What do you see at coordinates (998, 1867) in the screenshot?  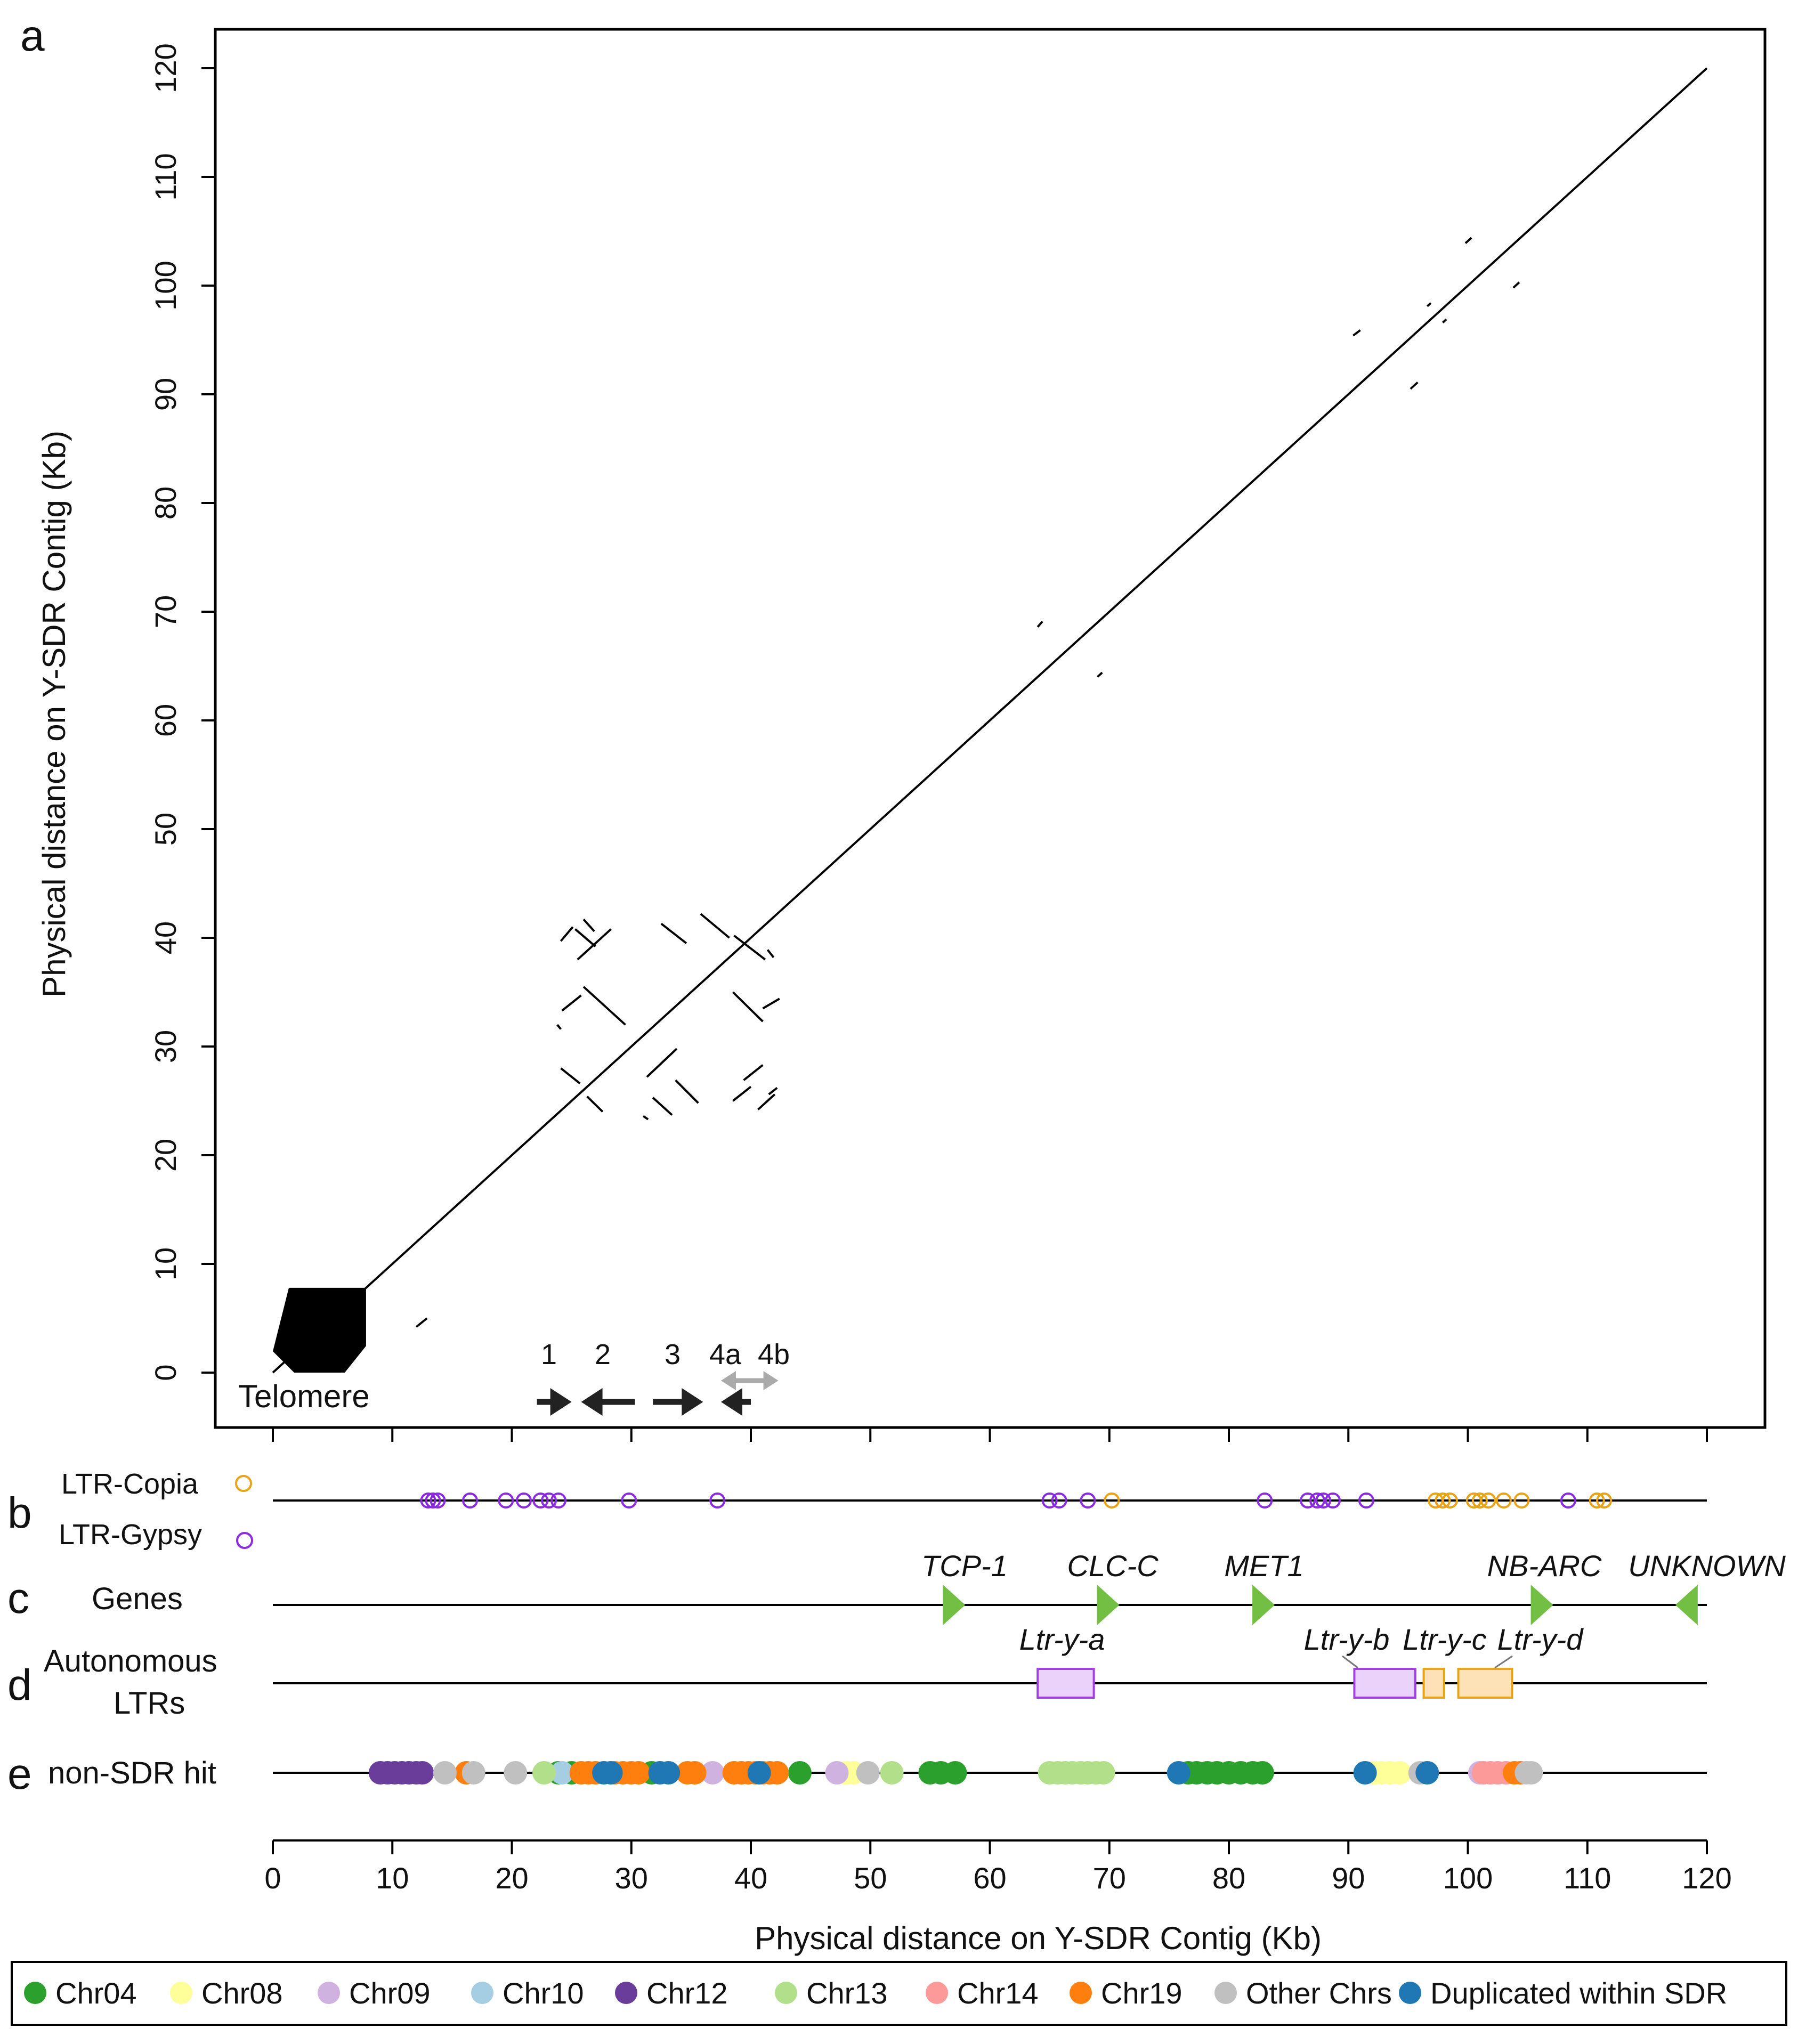 I see `bottom-x-axis: 0 10 20 30 40 50 60 70 80 90 100 110 120` at bounding box center [998, 1867].